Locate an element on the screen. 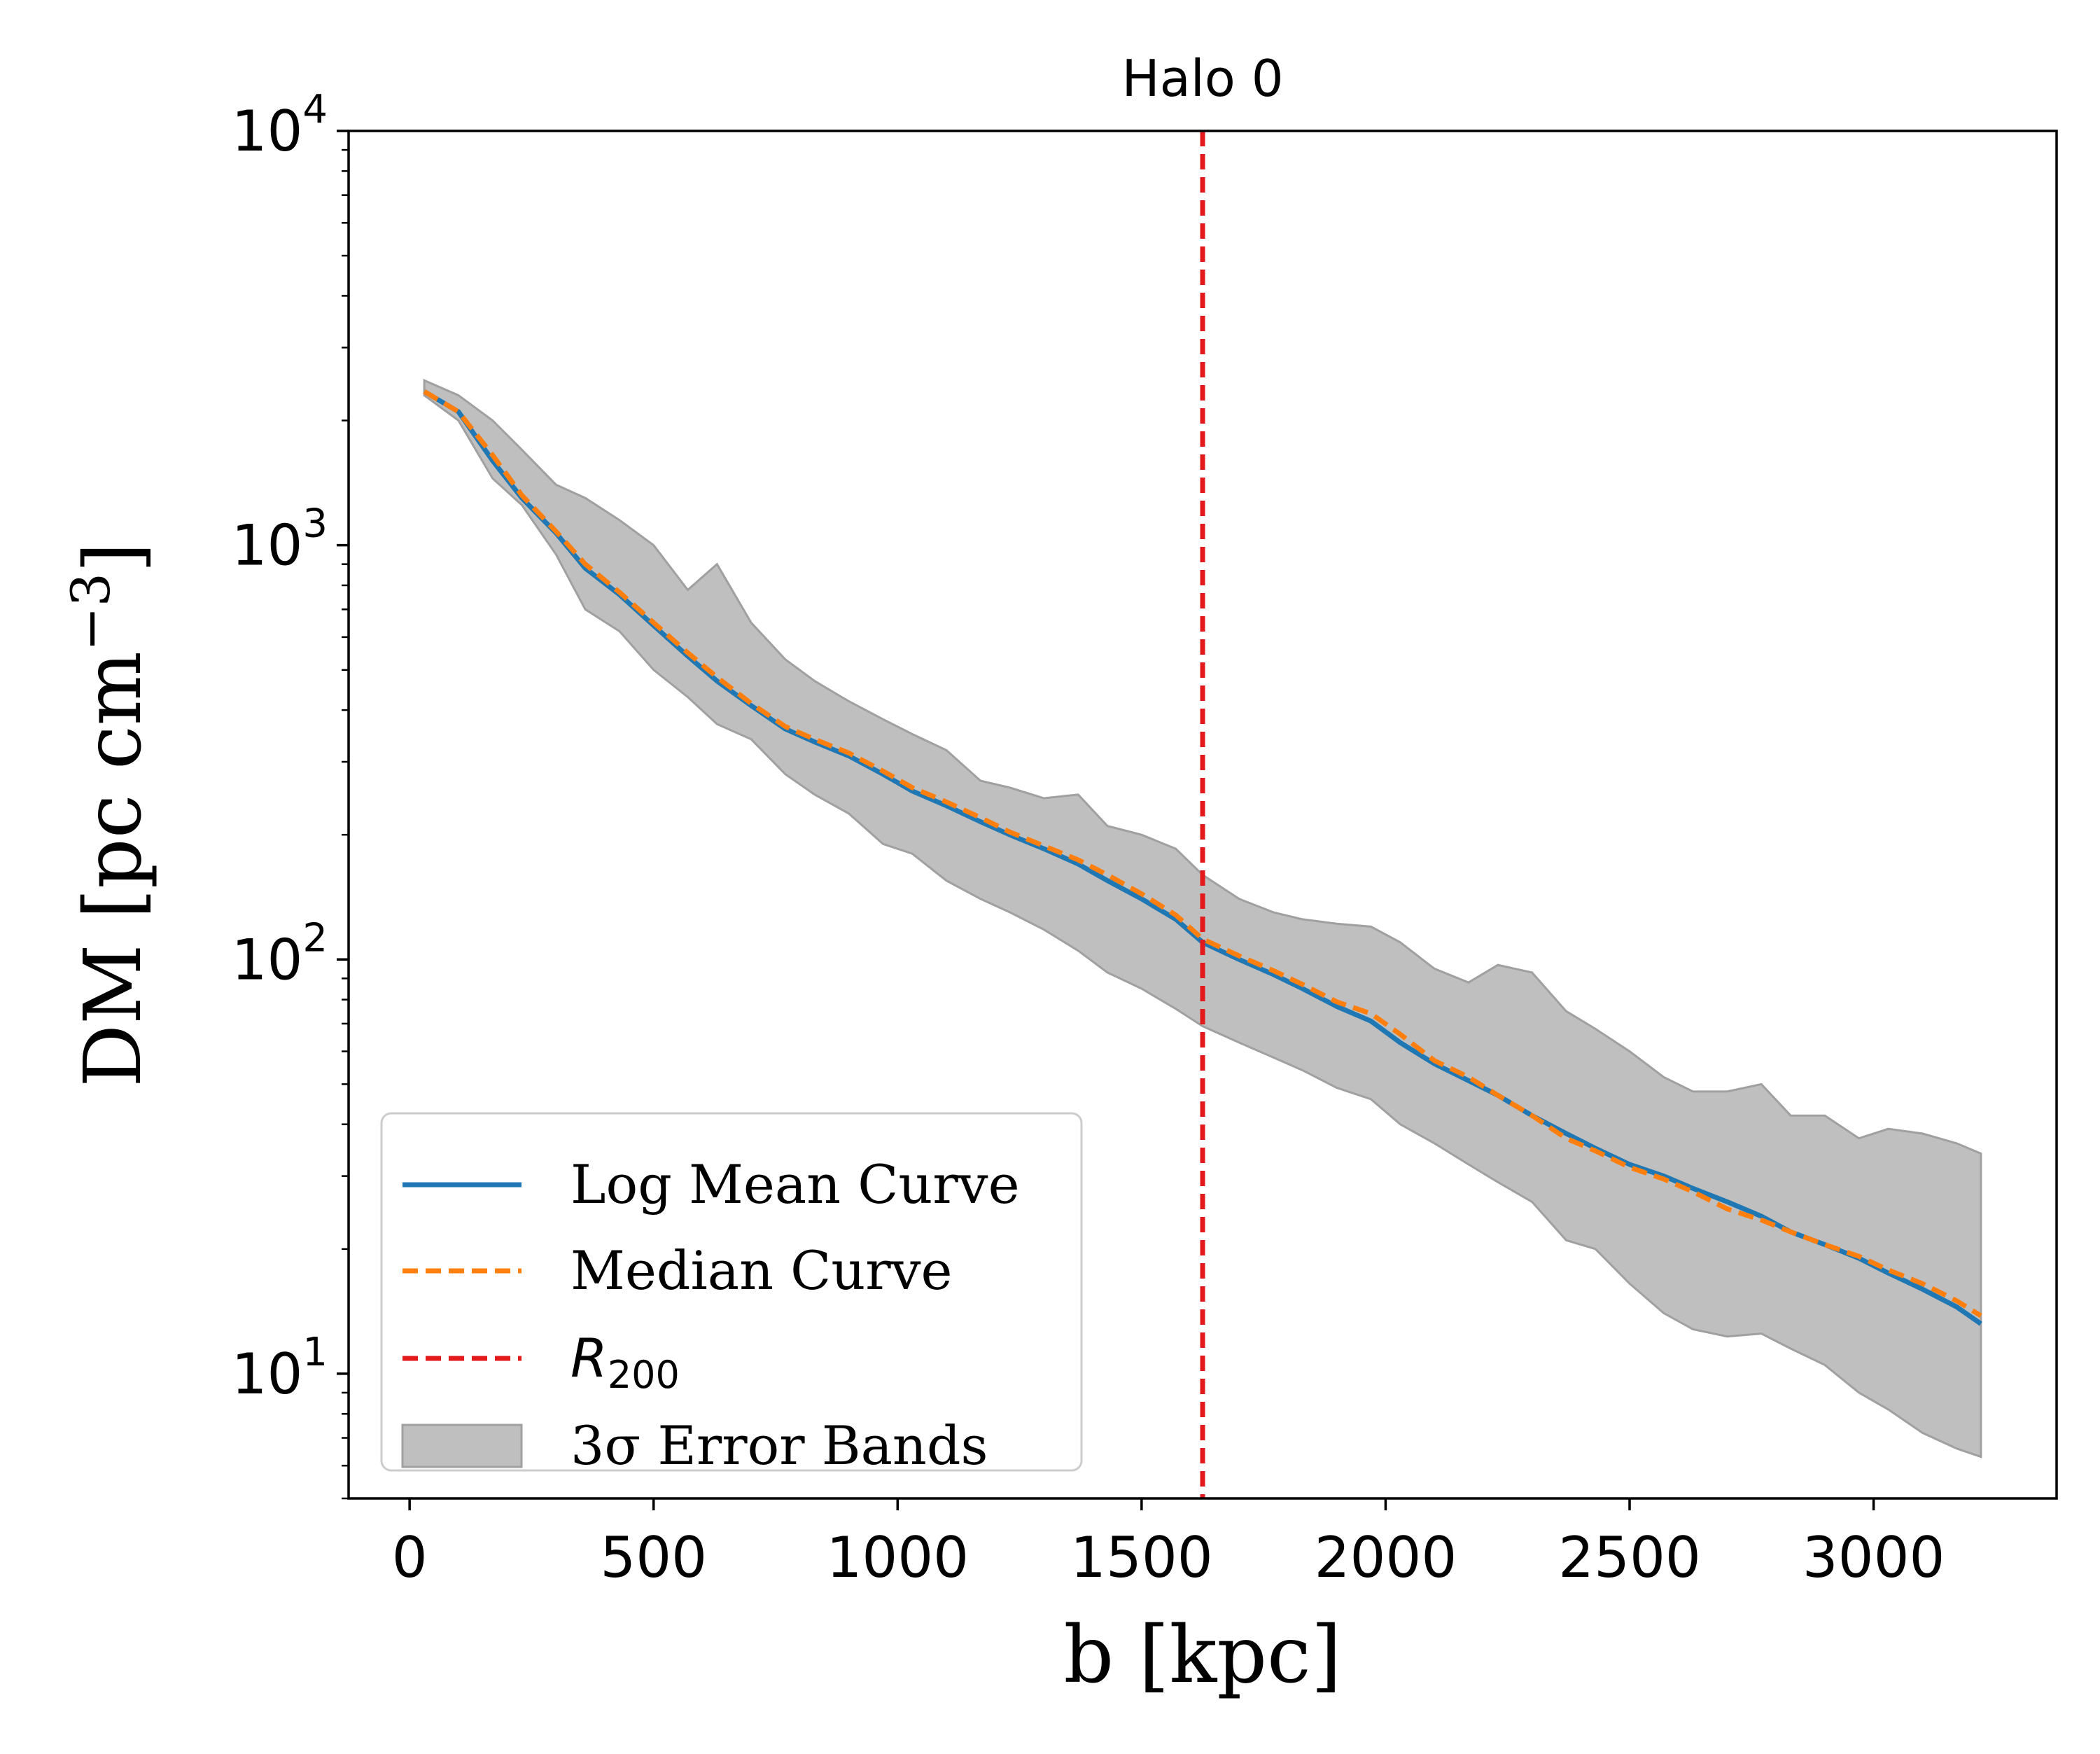  y-axis-title-sup: −3 is located at coordinates (90, 612).